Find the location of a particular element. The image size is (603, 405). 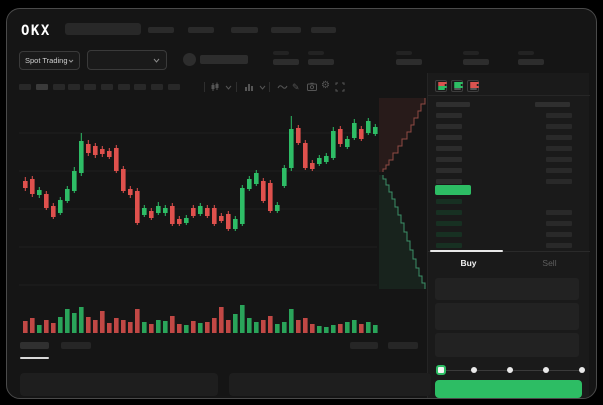

tab-sell: Sell is located at coordinates (549, 263).